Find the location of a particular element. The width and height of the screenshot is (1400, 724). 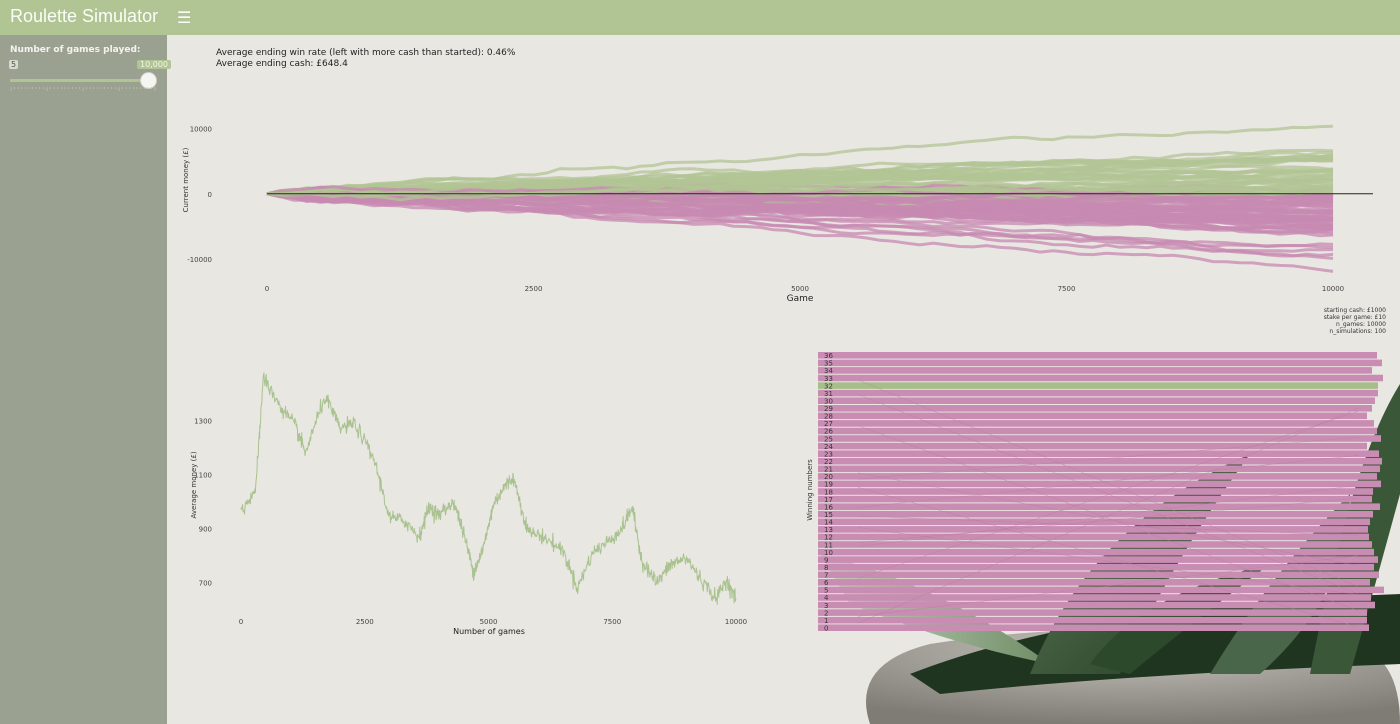

y-axis-label: Current money (£) is located at coordinates (186, 179).